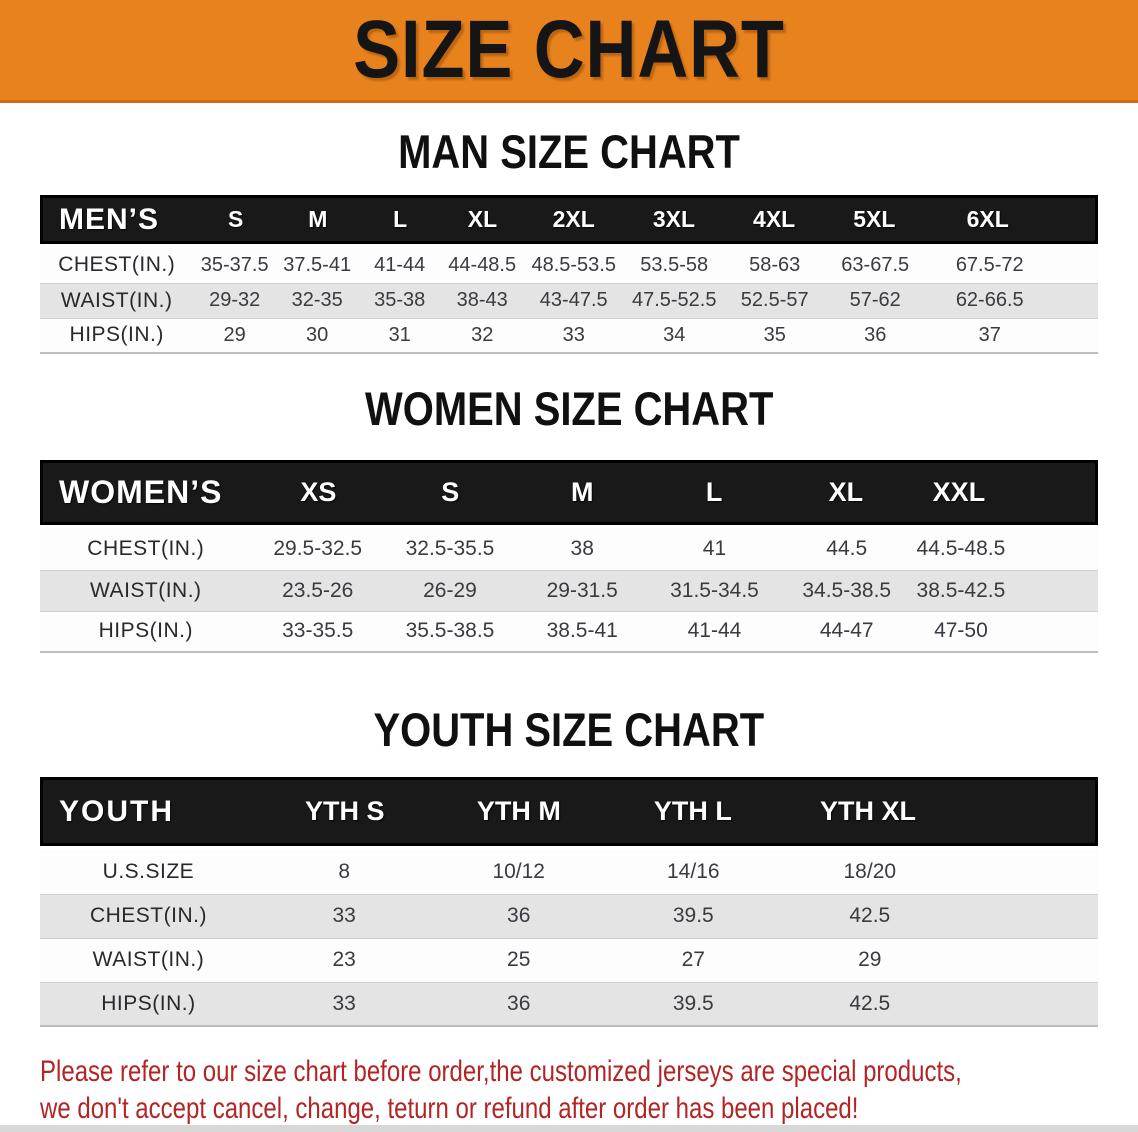 The image size is (1138, 1132). I want to click on table-cell: 34, so click(674, 336).